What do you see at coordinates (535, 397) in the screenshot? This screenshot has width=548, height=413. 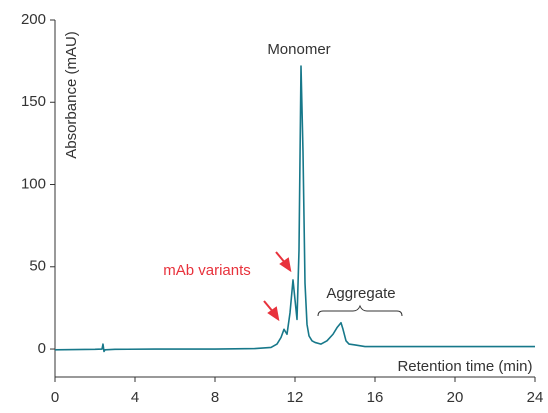 I see `x-tick-label: 24` at bounding box center [535, 397].